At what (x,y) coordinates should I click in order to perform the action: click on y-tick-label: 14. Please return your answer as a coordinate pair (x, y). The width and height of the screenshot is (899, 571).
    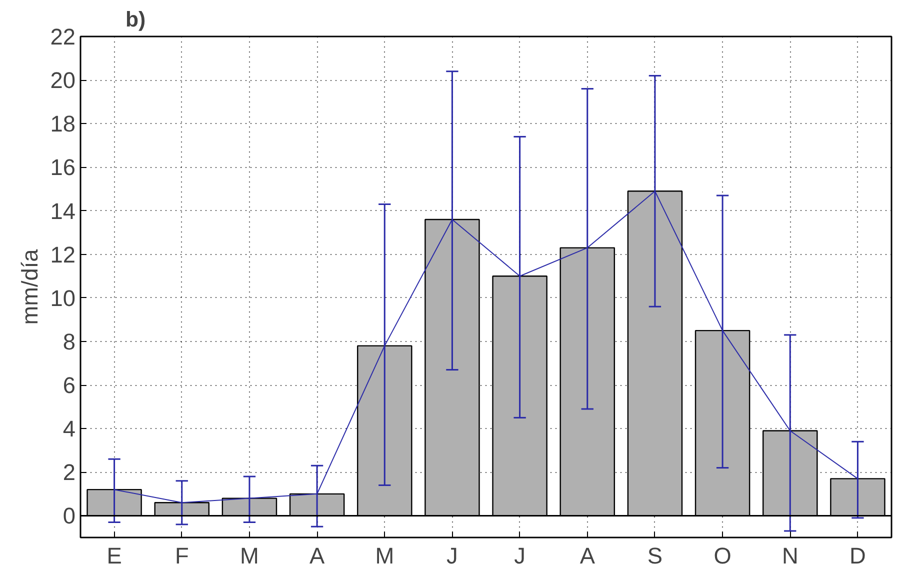
    Looking at the image, I should click on (63, 211).